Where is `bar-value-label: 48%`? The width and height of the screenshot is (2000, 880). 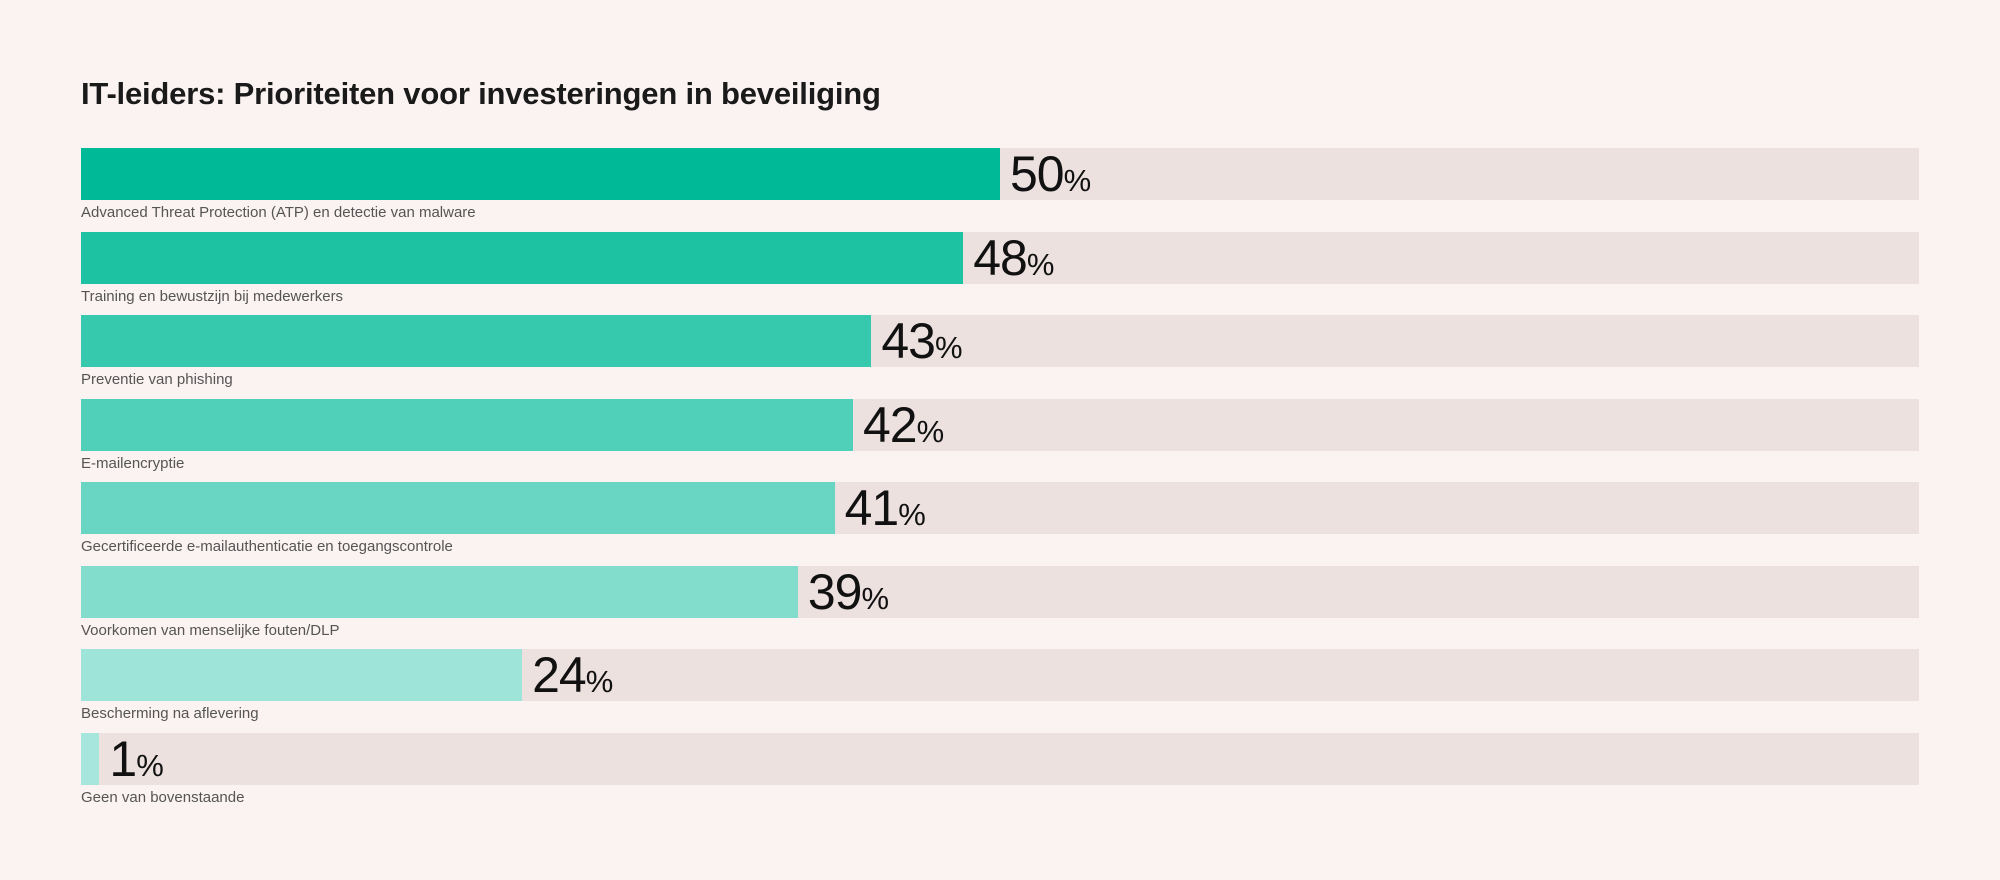
bar-value-label: 48% is located at coordinates (1014, 257).